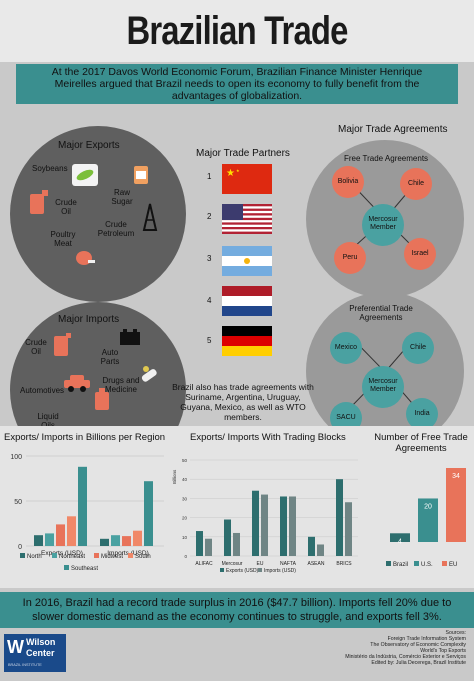  Describe the element at coordinates (427, 565) in the screenshot. I see `legend-label: U.S.` at that location.